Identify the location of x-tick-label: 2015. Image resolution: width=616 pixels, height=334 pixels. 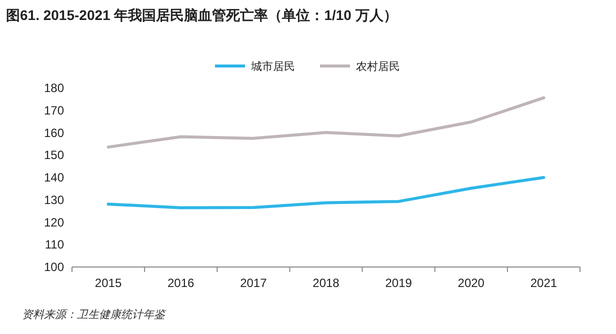
(108, 283).